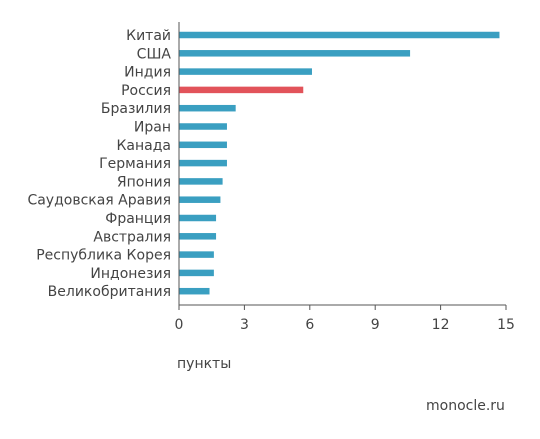 The height and width of the screenshot is (439, 540). Describe the element at coordinates (147, 73) in the screenshot. I see `category-label-2: Индия` at that location.